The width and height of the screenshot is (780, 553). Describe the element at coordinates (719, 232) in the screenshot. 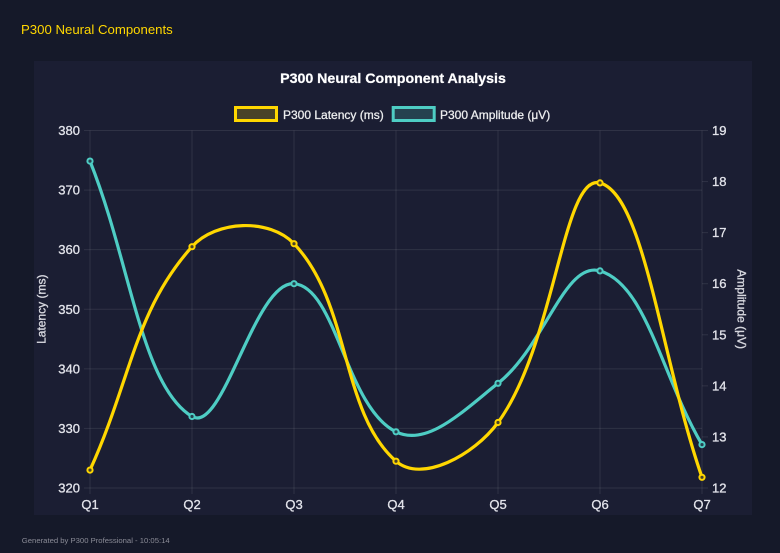

I see `svg-text: 17` at that location.